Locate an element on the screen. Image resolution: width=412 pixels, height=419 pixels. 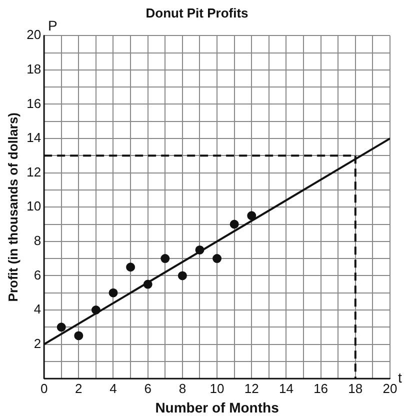
y-axis-title: Profit (in thousands of dollars) is located at coordinates (12, 207).